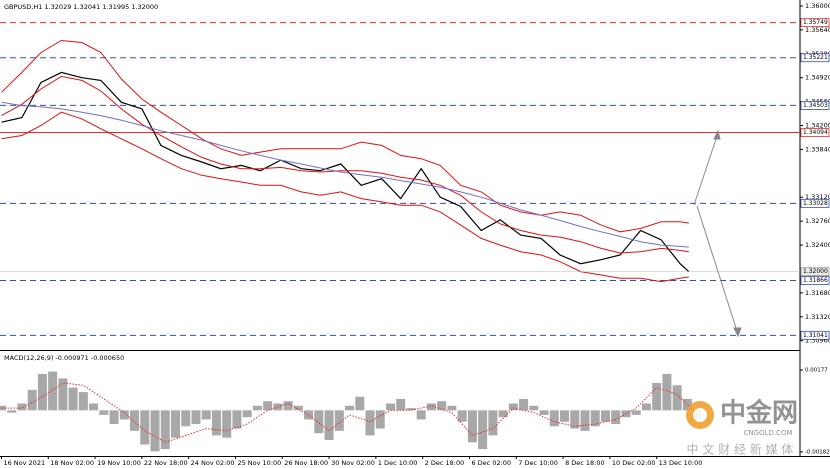 The width and height of the screenshot is (830, 468). I want to click on arrow-head, so click(717, 134).